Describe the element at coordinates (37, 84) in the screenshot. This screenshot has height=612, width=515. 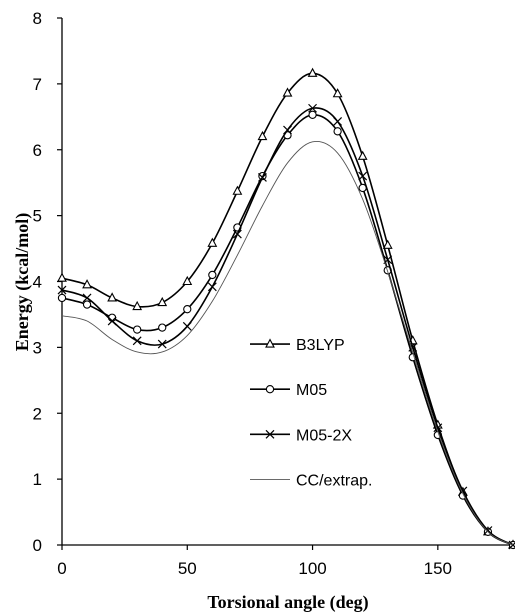
I see `y-tick-label: 7` at that location.